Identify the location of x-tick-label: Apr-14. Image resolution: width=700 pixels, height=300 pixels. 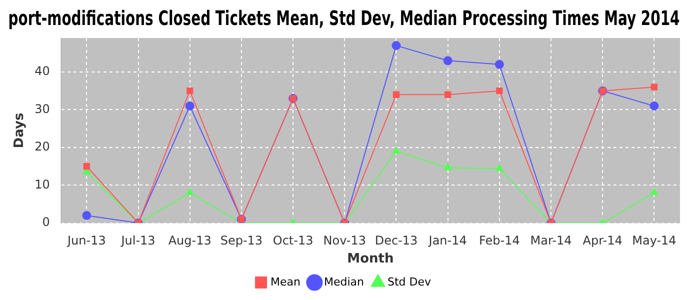
(602, 240).